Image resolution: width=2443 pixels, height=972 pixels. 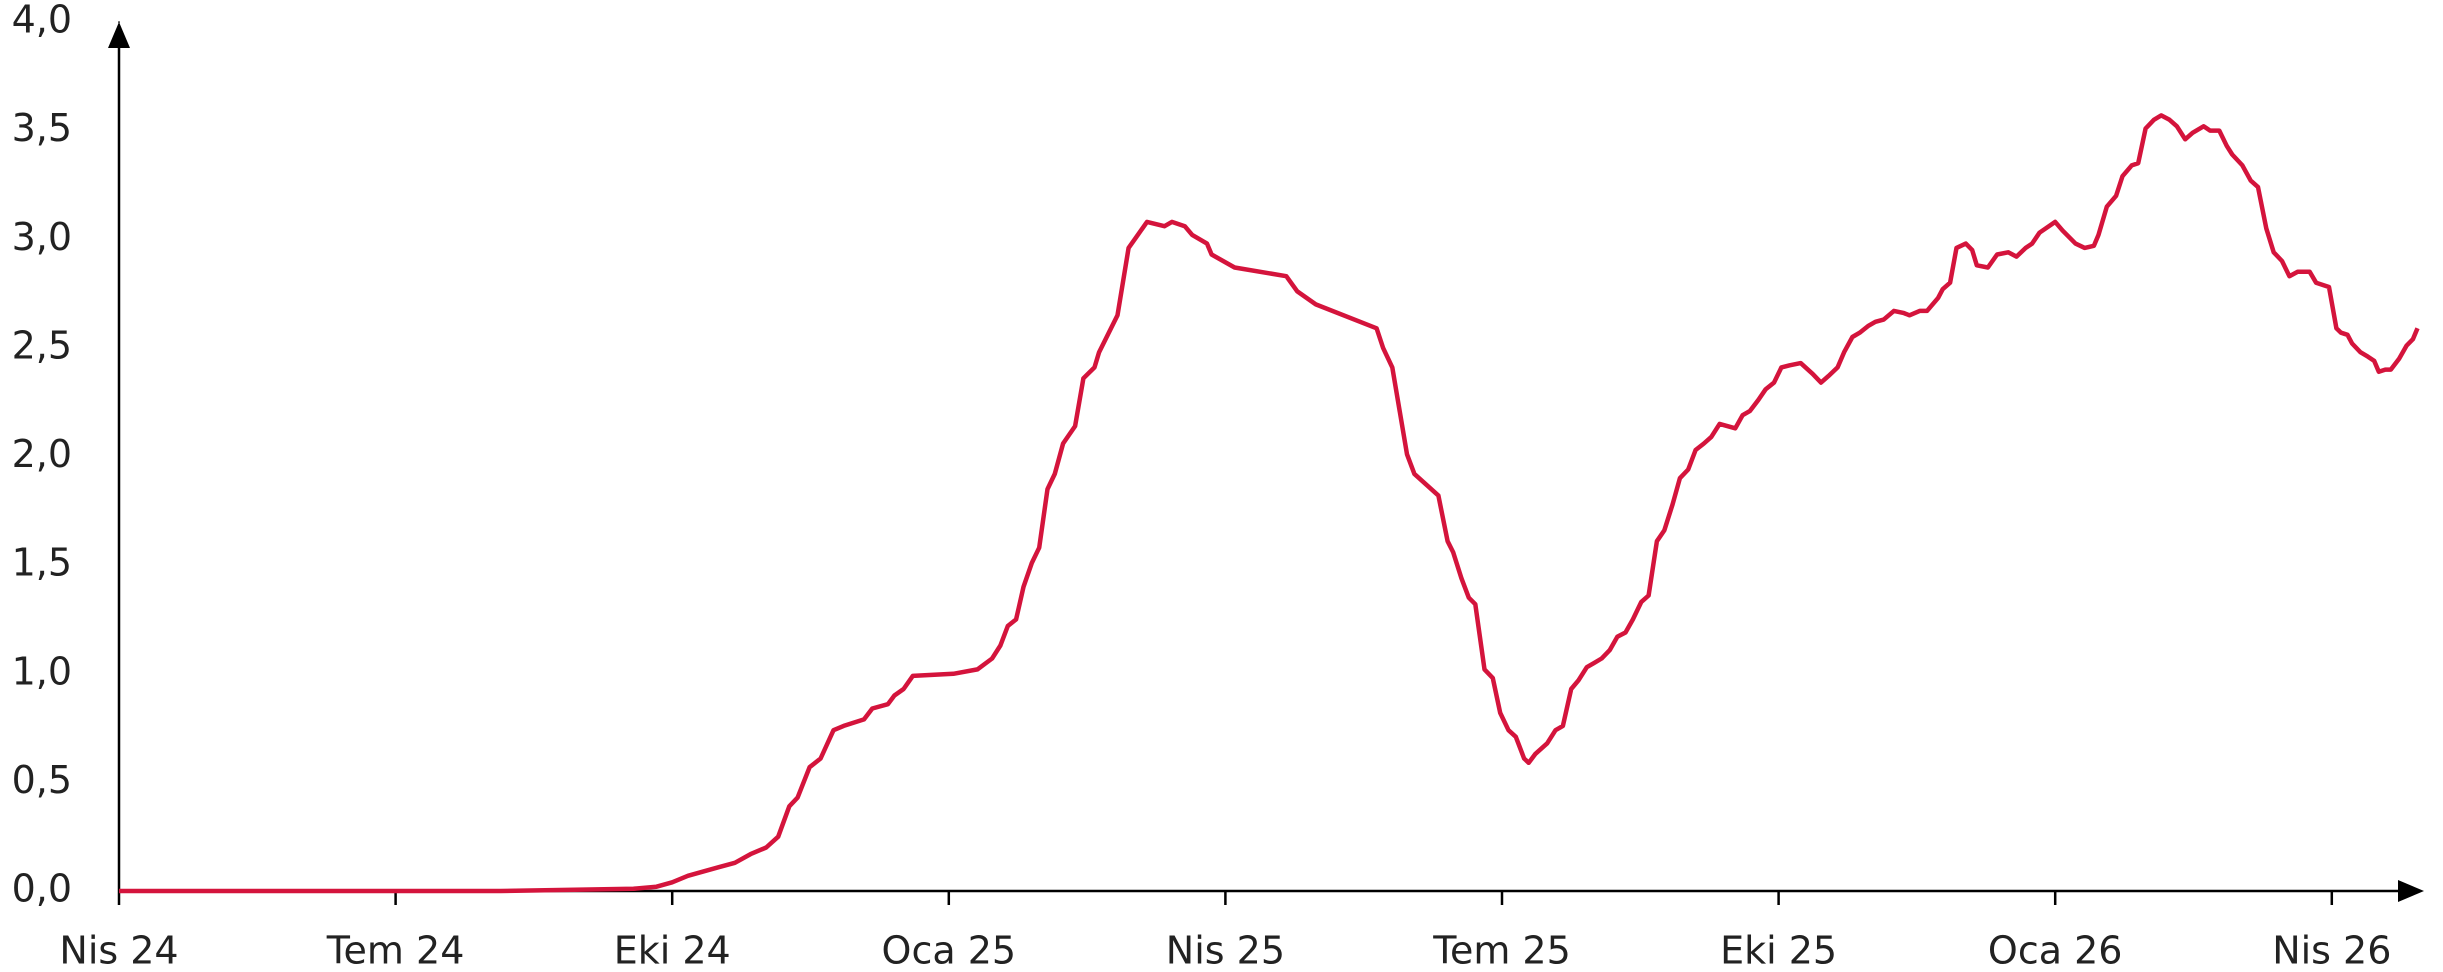 What do you see at coordinates (2331, 950) in the screenshot?
I see `x-tick-label: Nis 26` at bounding box center [2331, 950].